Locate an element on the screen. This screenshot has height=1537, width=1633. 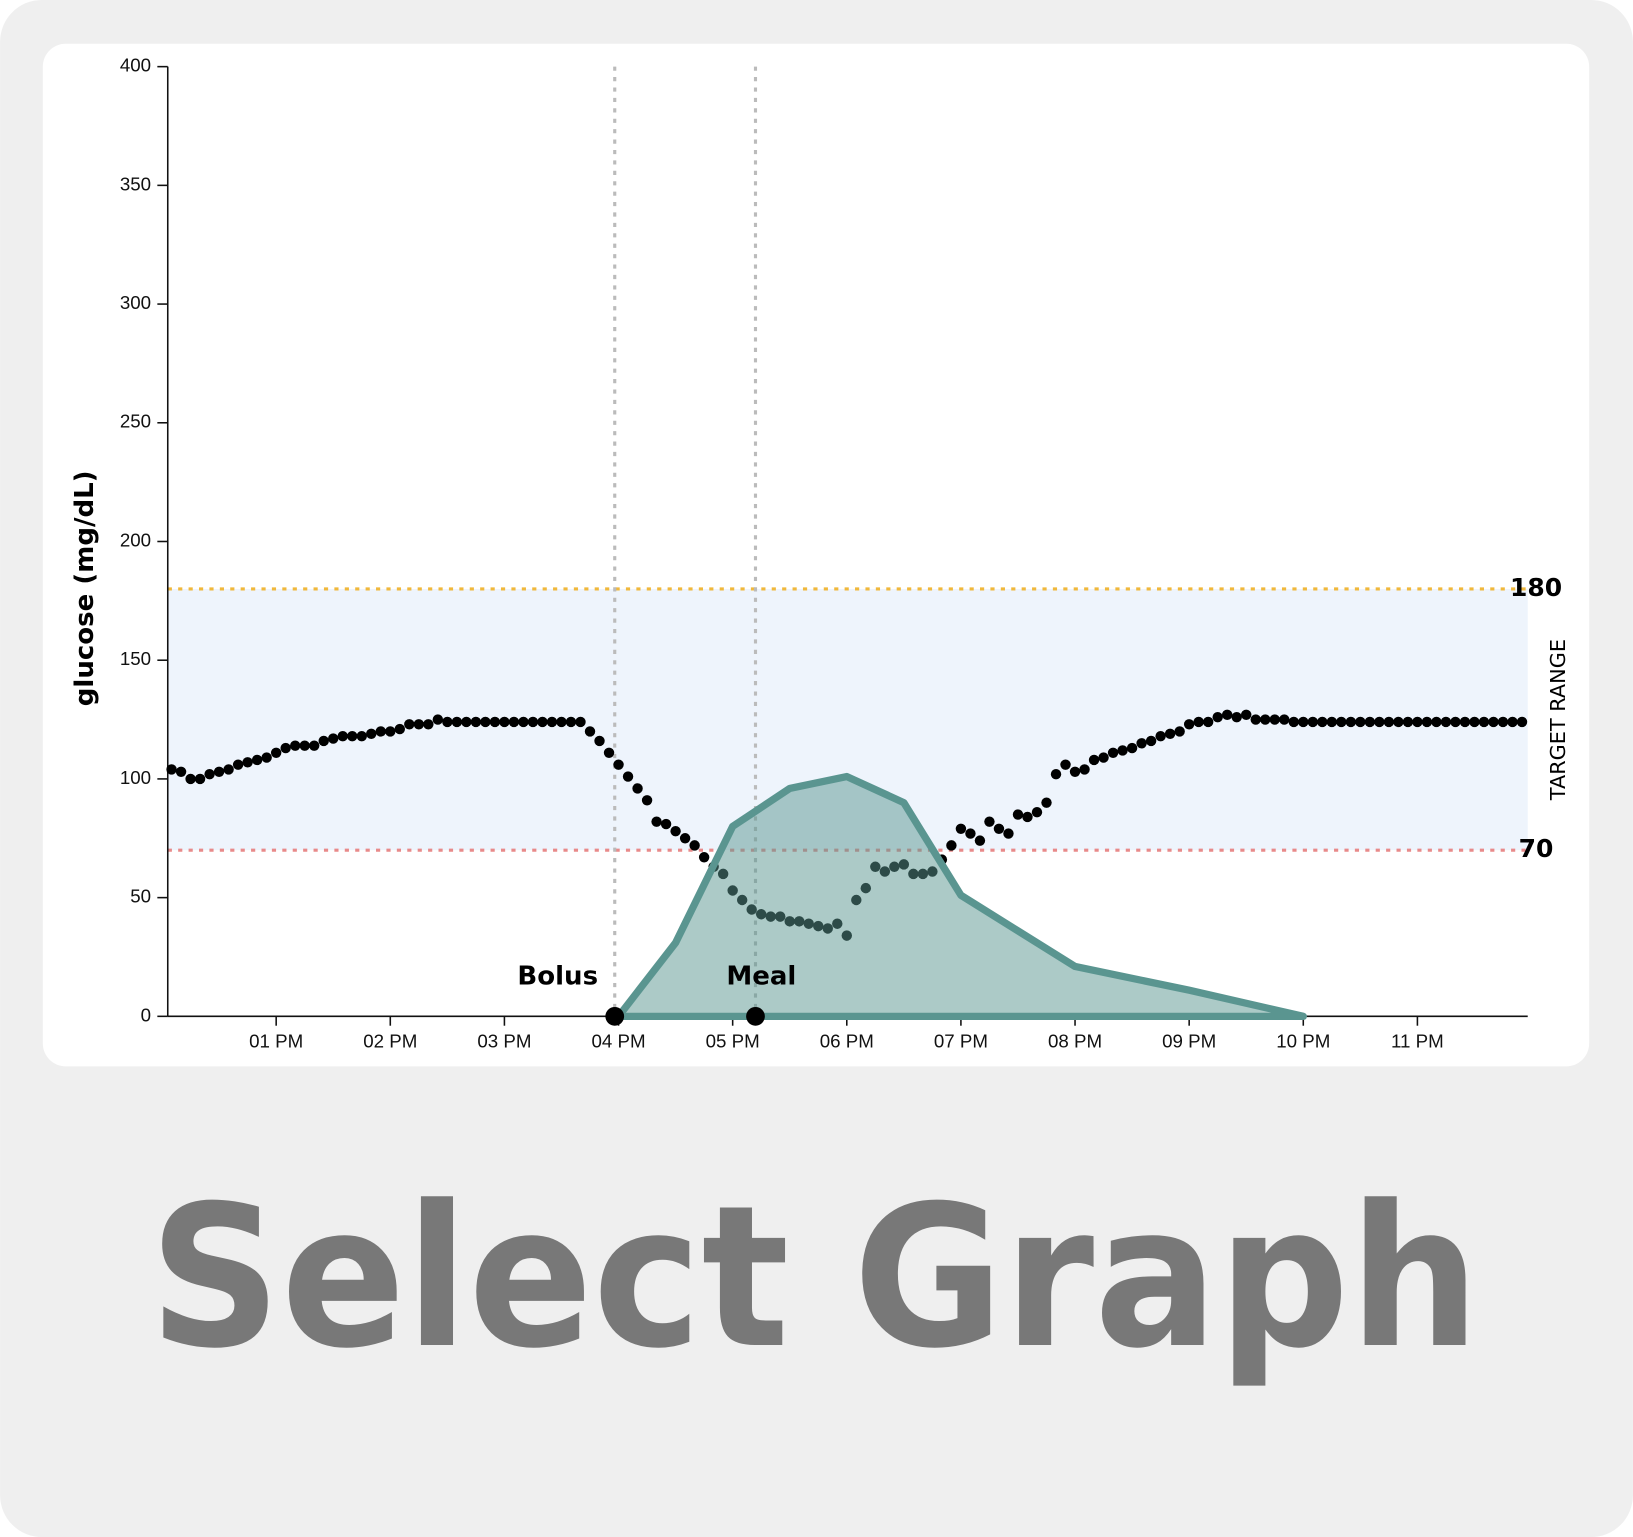
y-tick-label: 150 is located at coordinates (135, 658).